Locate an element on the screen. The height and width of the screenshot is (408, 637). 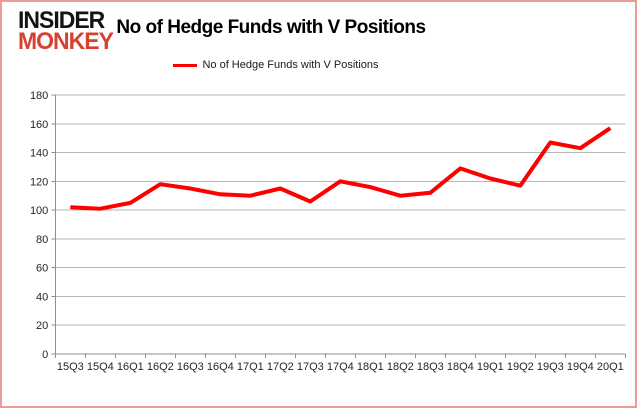
x-axis-label: 18Q1 is located at coordinates (370, 367).